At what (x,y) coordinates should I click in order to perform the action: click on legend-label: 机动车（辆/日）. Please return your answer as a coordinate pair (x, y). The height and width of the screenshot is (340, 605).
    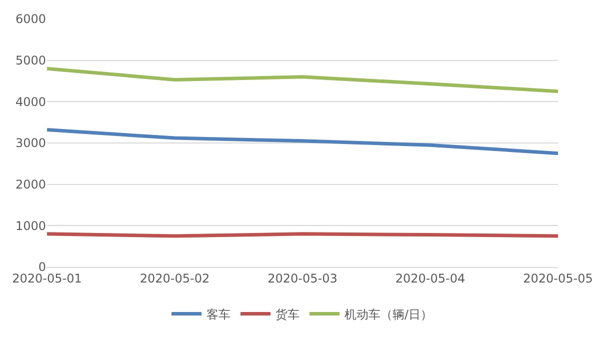
    Looking at the image, I should click on (388, 314).